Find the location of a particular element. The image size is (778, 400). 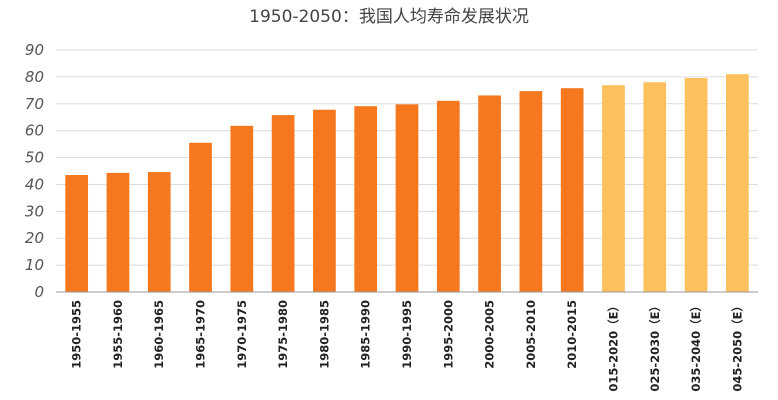

bar-1950-1955 is located at coordinates (77, 233).